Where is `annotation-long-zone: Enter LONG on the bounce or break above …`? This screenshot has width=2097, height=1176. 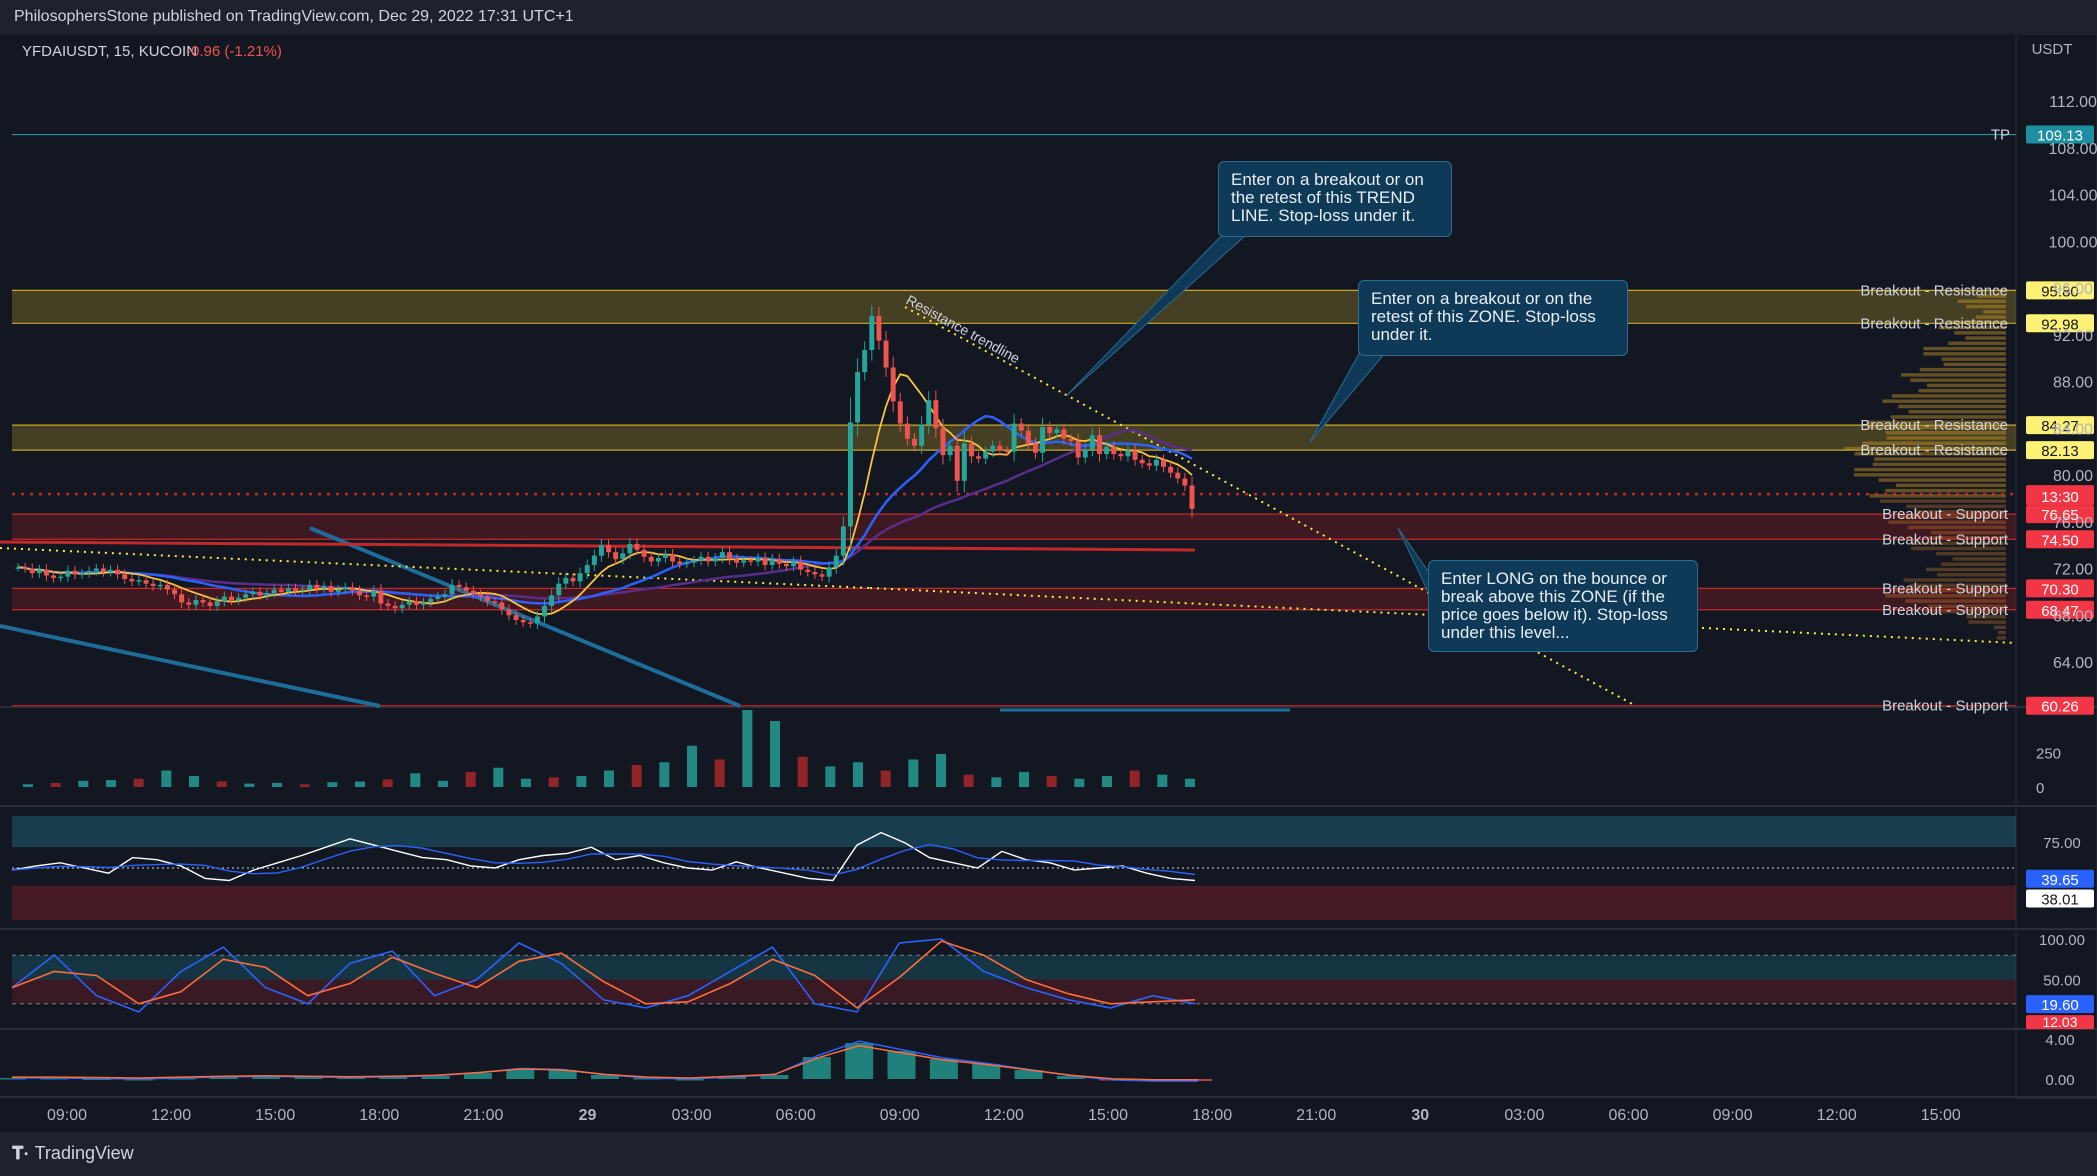 annotation-long-zone: Enter LONG on the bounce or break above … is located at coordinates (1563, 606).